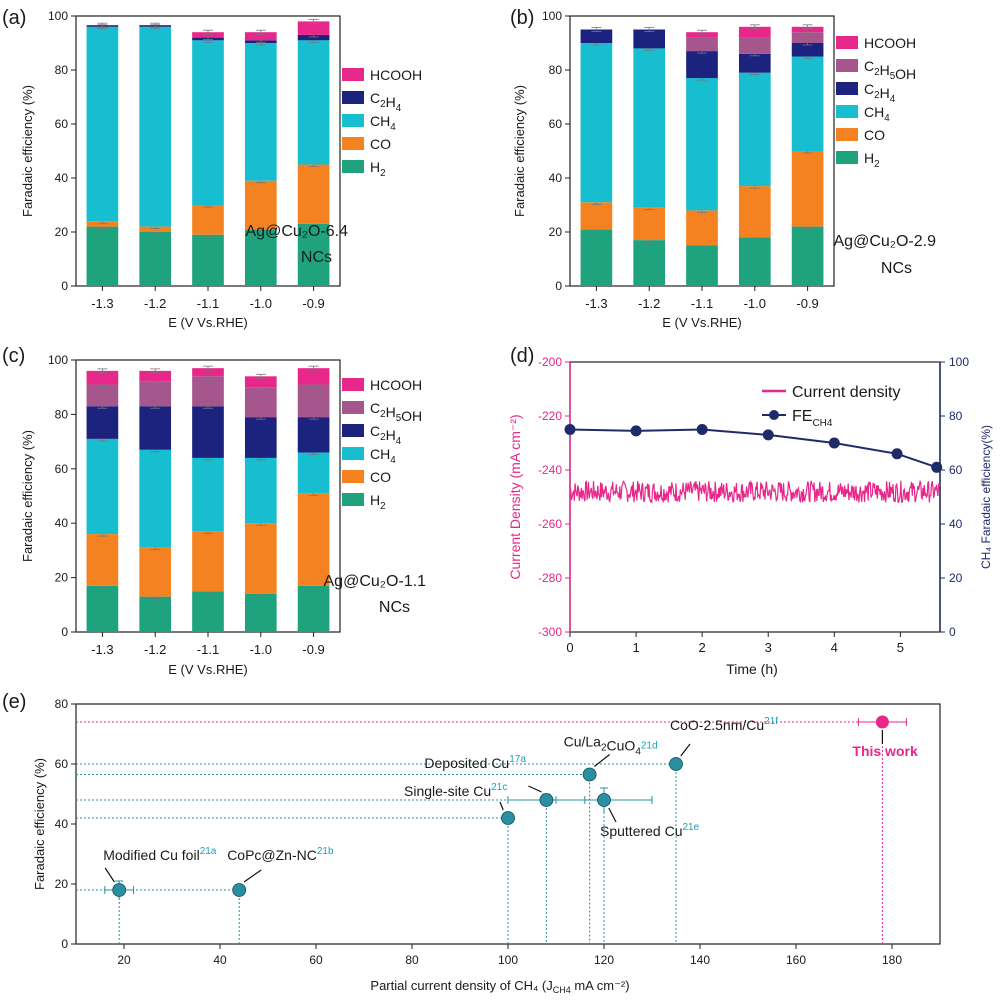 Image resolution: width=1000 pixels, height=1001 pixels. I want to click on legend-label-ch4-part: CH, so click(874, 112).